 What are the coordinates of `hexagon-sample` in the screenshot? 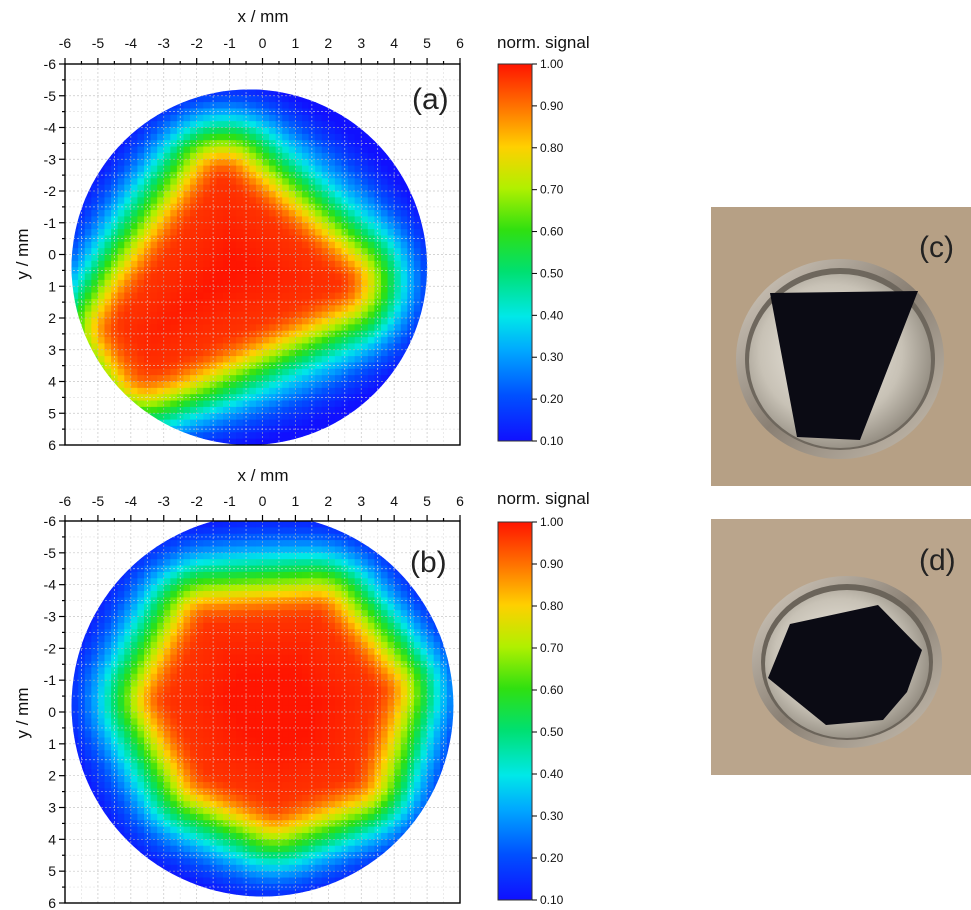 It's located at (845, 665).